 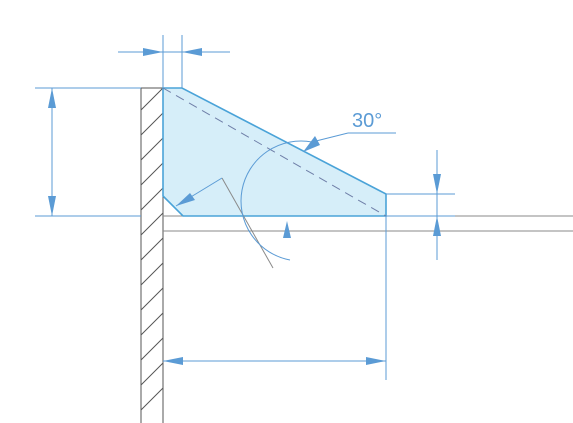 I want to click on top-width-dimension, so click(x=174, y=61).